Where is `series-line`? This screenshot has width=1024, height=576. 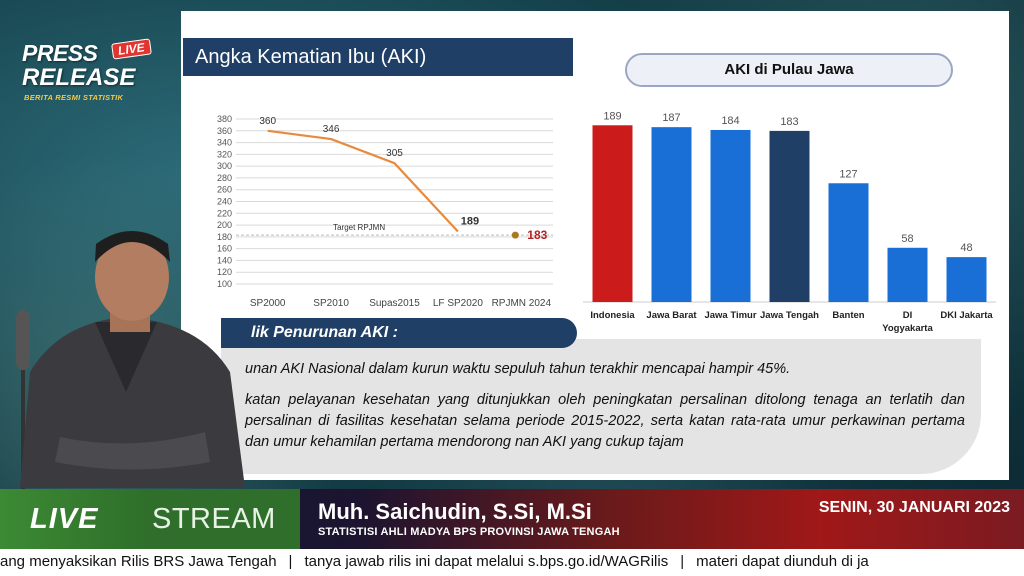 series-line is located at coordinates (363, 181).